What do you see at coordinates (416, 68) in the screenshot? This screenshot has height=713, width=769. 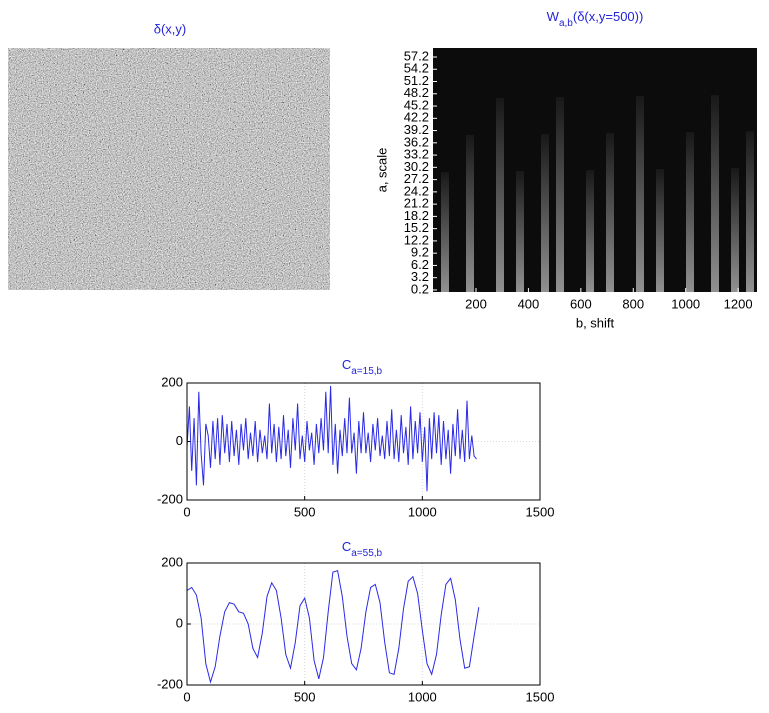 I see `y-tick-label: 54.2` at bounding box center [416, 68].